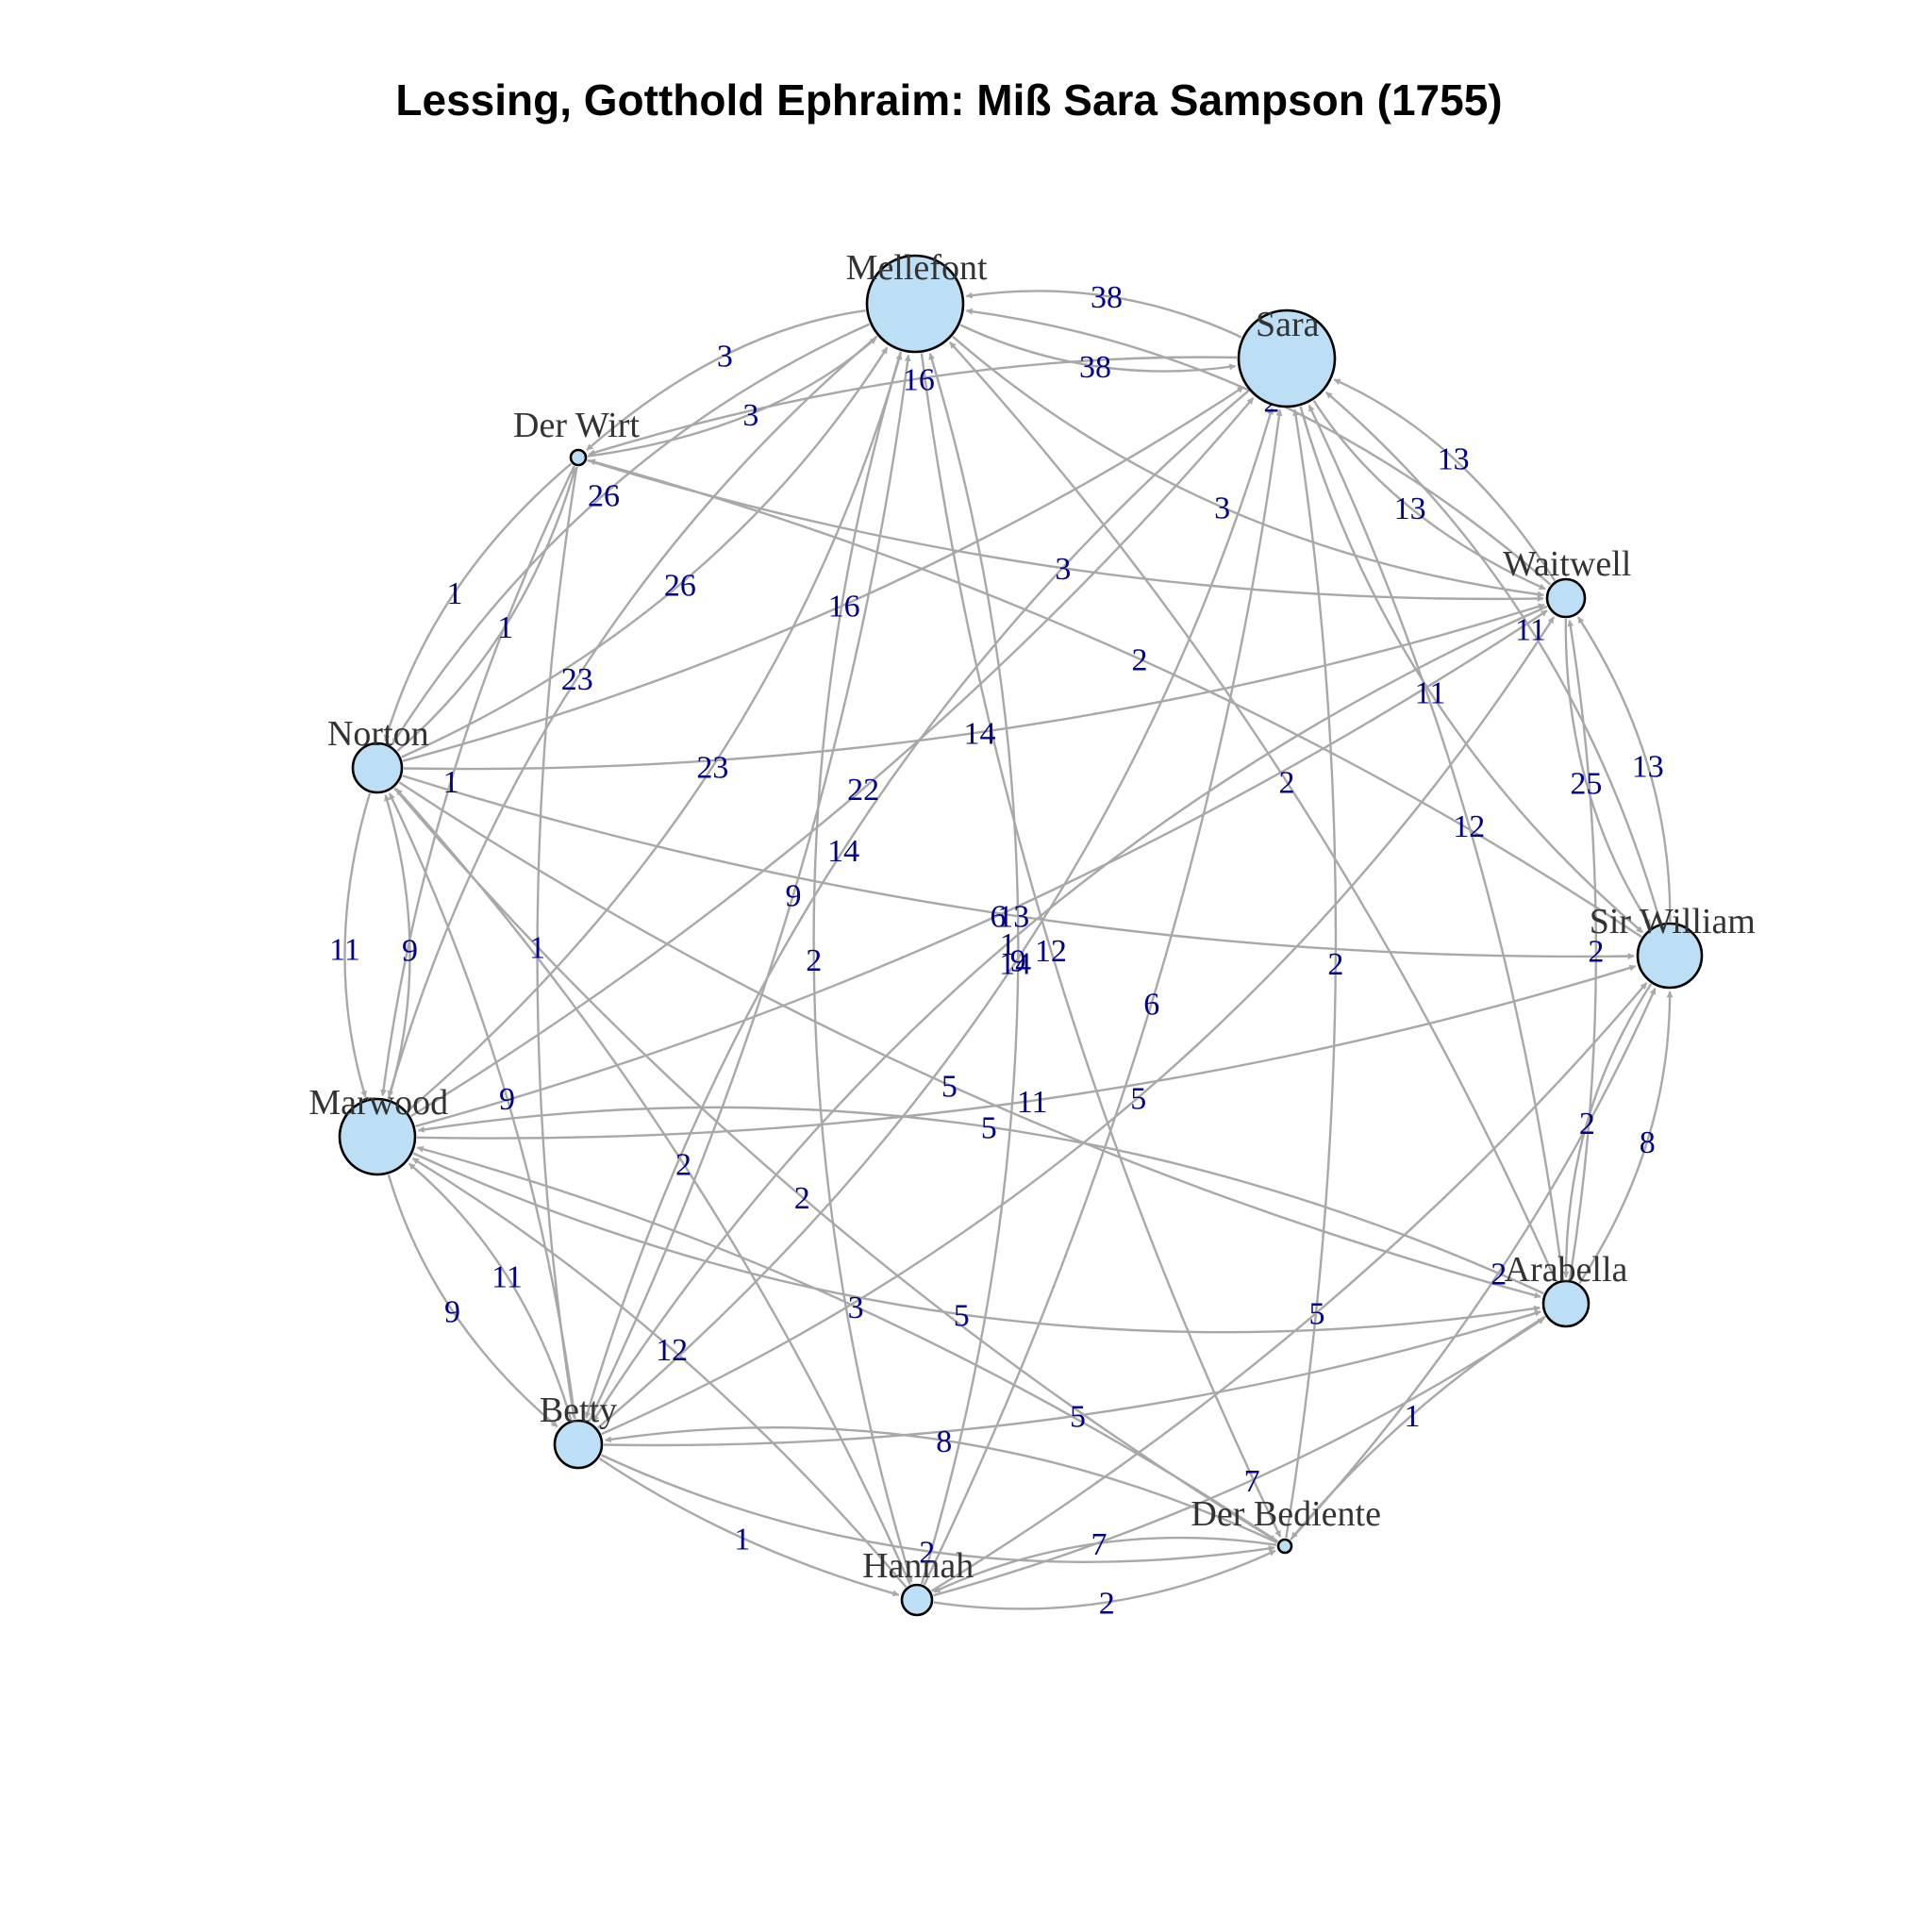  What do you see at coordinates (1288, 325) in the screenshot?
I see `node-label-sara: Sara` at bounding box center [1288, 325].